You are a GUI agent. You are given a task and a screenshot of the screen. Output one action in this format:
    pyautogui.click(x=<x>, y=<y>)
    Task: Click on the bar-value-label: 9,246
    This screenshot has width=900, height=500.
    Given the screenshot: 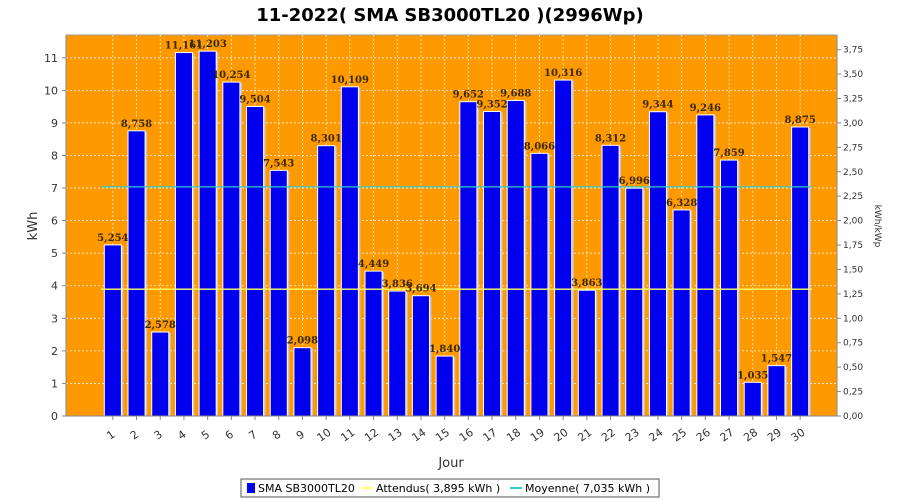 What is the action you would take?
    pyautogui.click(x=705, y=108)
    